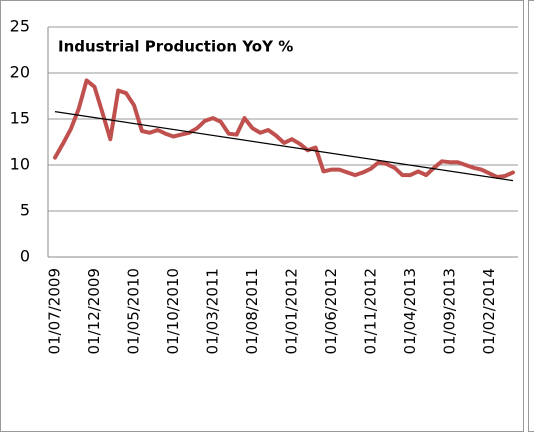 The height and width of the screenshot is (433, 534). Describe the element at coordinates (20, 72) in the screenshot. I see `y-tick-label: 20` at that location.